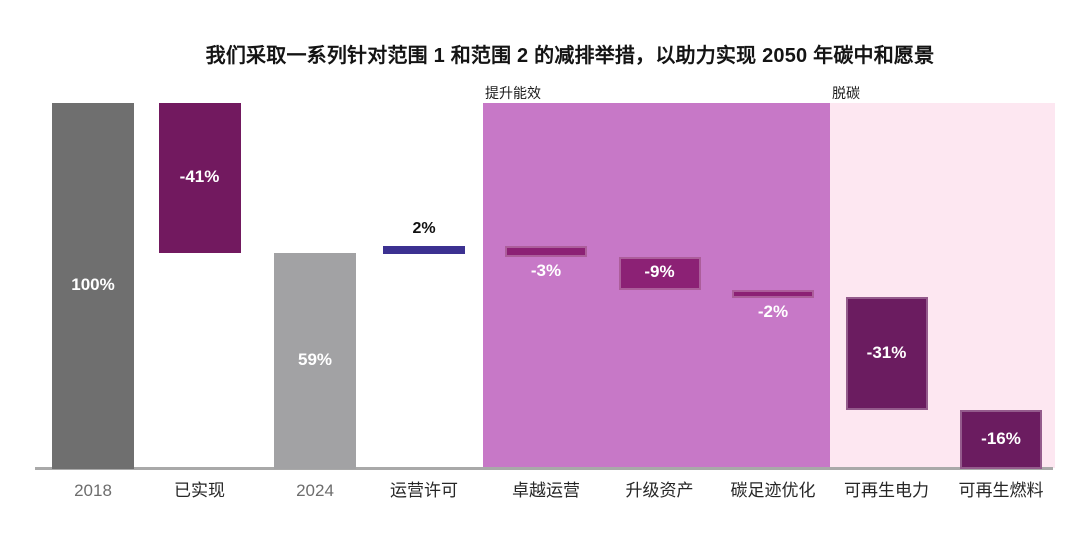 The height and width of the screenshot is (535, 1080). Describe the element at coordinates (544, 468) in the screenshot. I see `x-axis-line` at that location.